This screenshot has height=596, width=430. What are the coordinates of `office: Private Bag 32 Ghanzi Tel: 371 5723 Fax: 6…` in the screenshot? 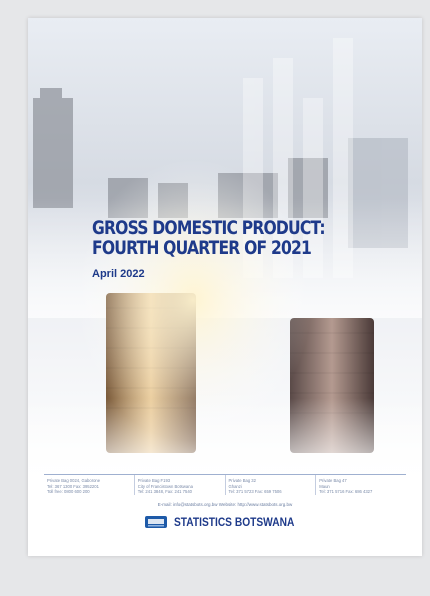 It's located at (270, 485).